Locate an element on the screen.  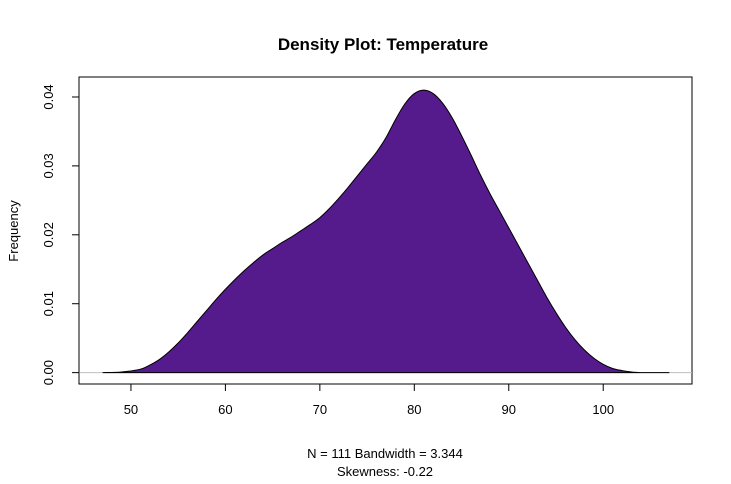
skewness-label: Skewness: -0.22 is located at coordinates (385, 471).